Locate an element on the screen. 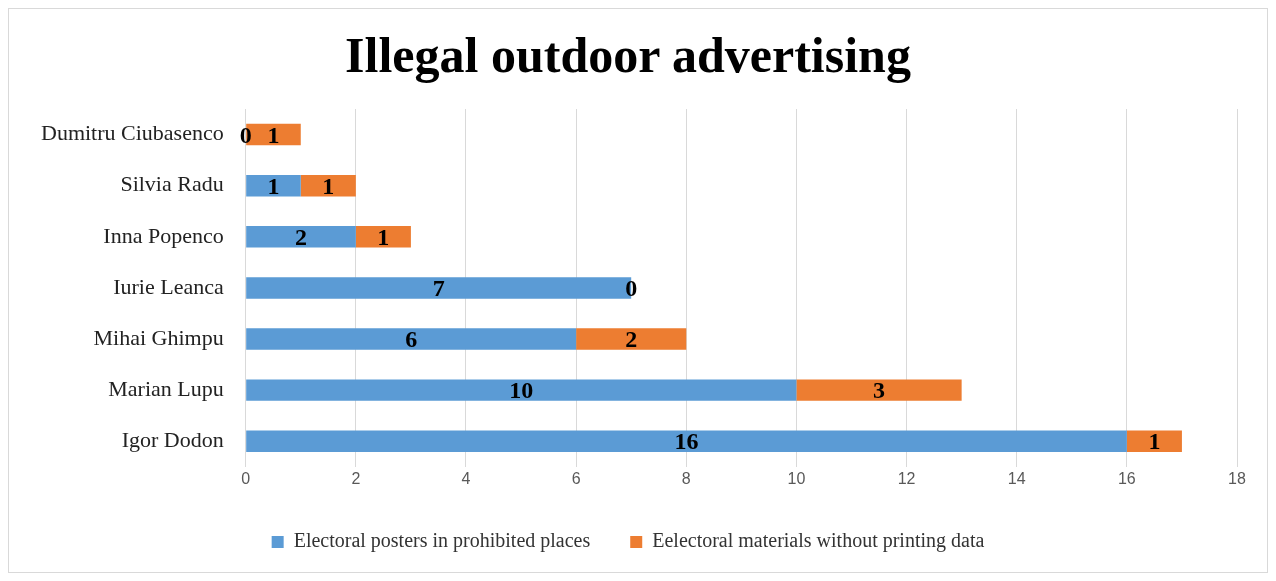  x-tick-label: 16 is located at coordinates (1126, 478).